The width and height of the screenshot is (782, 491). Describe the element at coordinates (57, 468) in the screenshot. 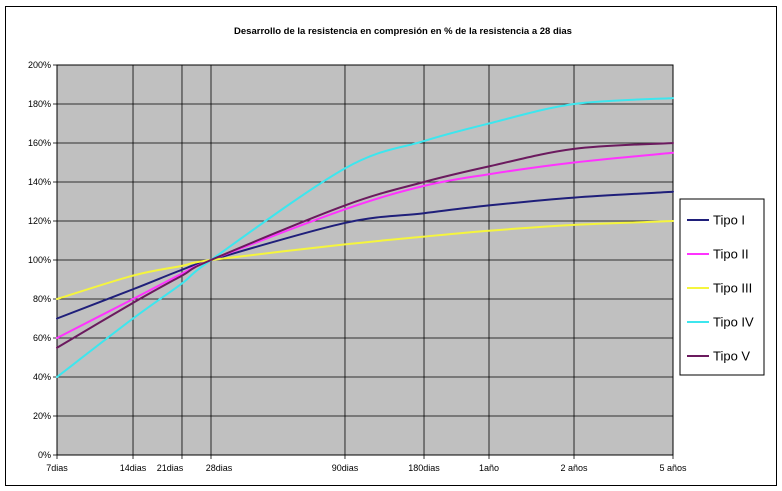

I see `x-tick-label: 7dias` at that location.